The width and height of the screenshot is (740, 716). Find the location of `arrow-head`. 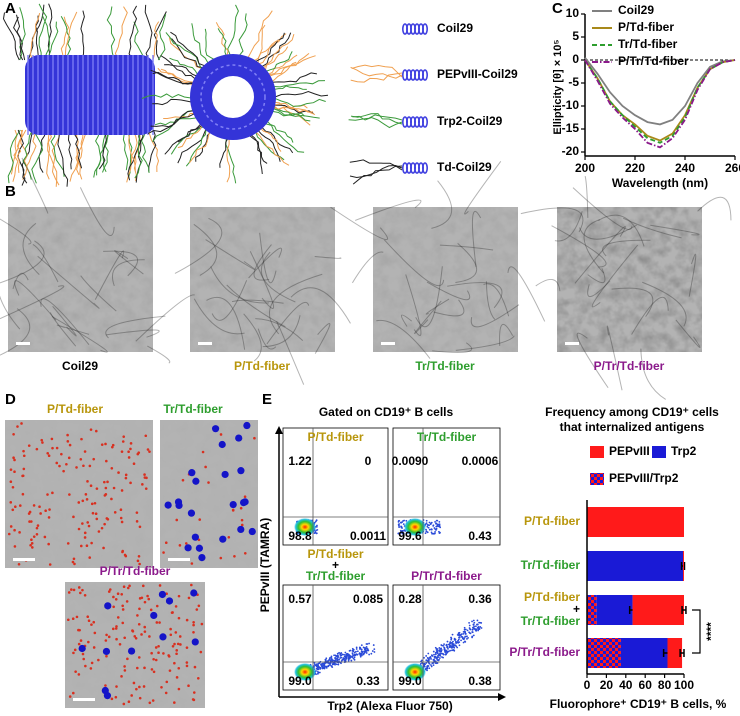

arrow-head is located at coordinates (279, 430).